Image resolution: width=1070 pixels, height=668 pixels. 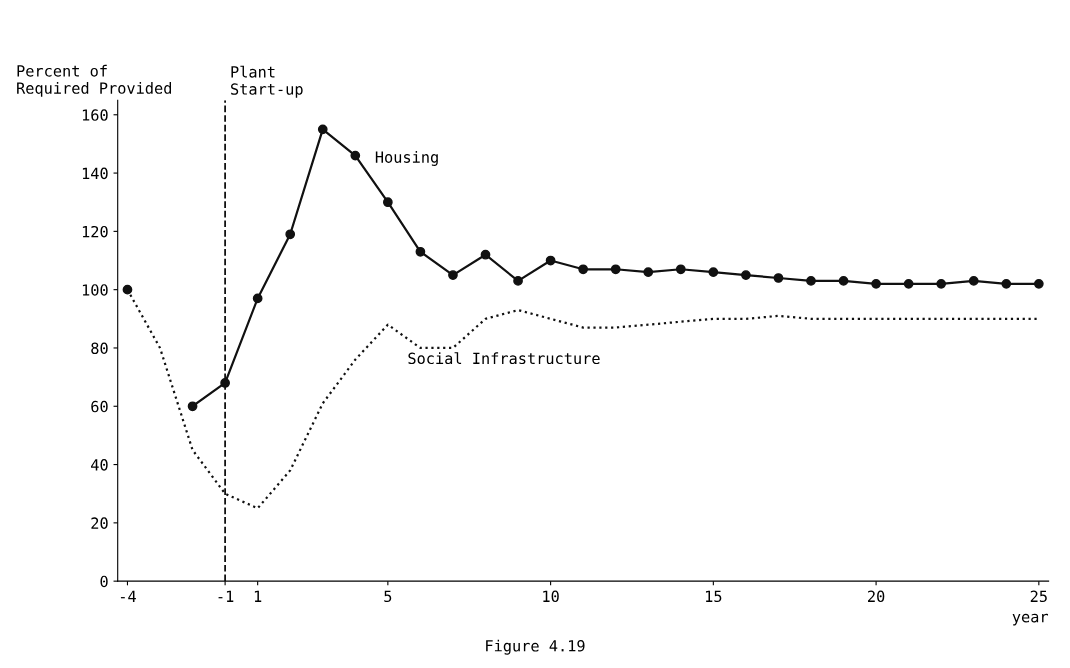 What do you see at coordinates (713, 596) in the screenshot?
I see `x-tick-label: 15` at bounding box center [713, 596].